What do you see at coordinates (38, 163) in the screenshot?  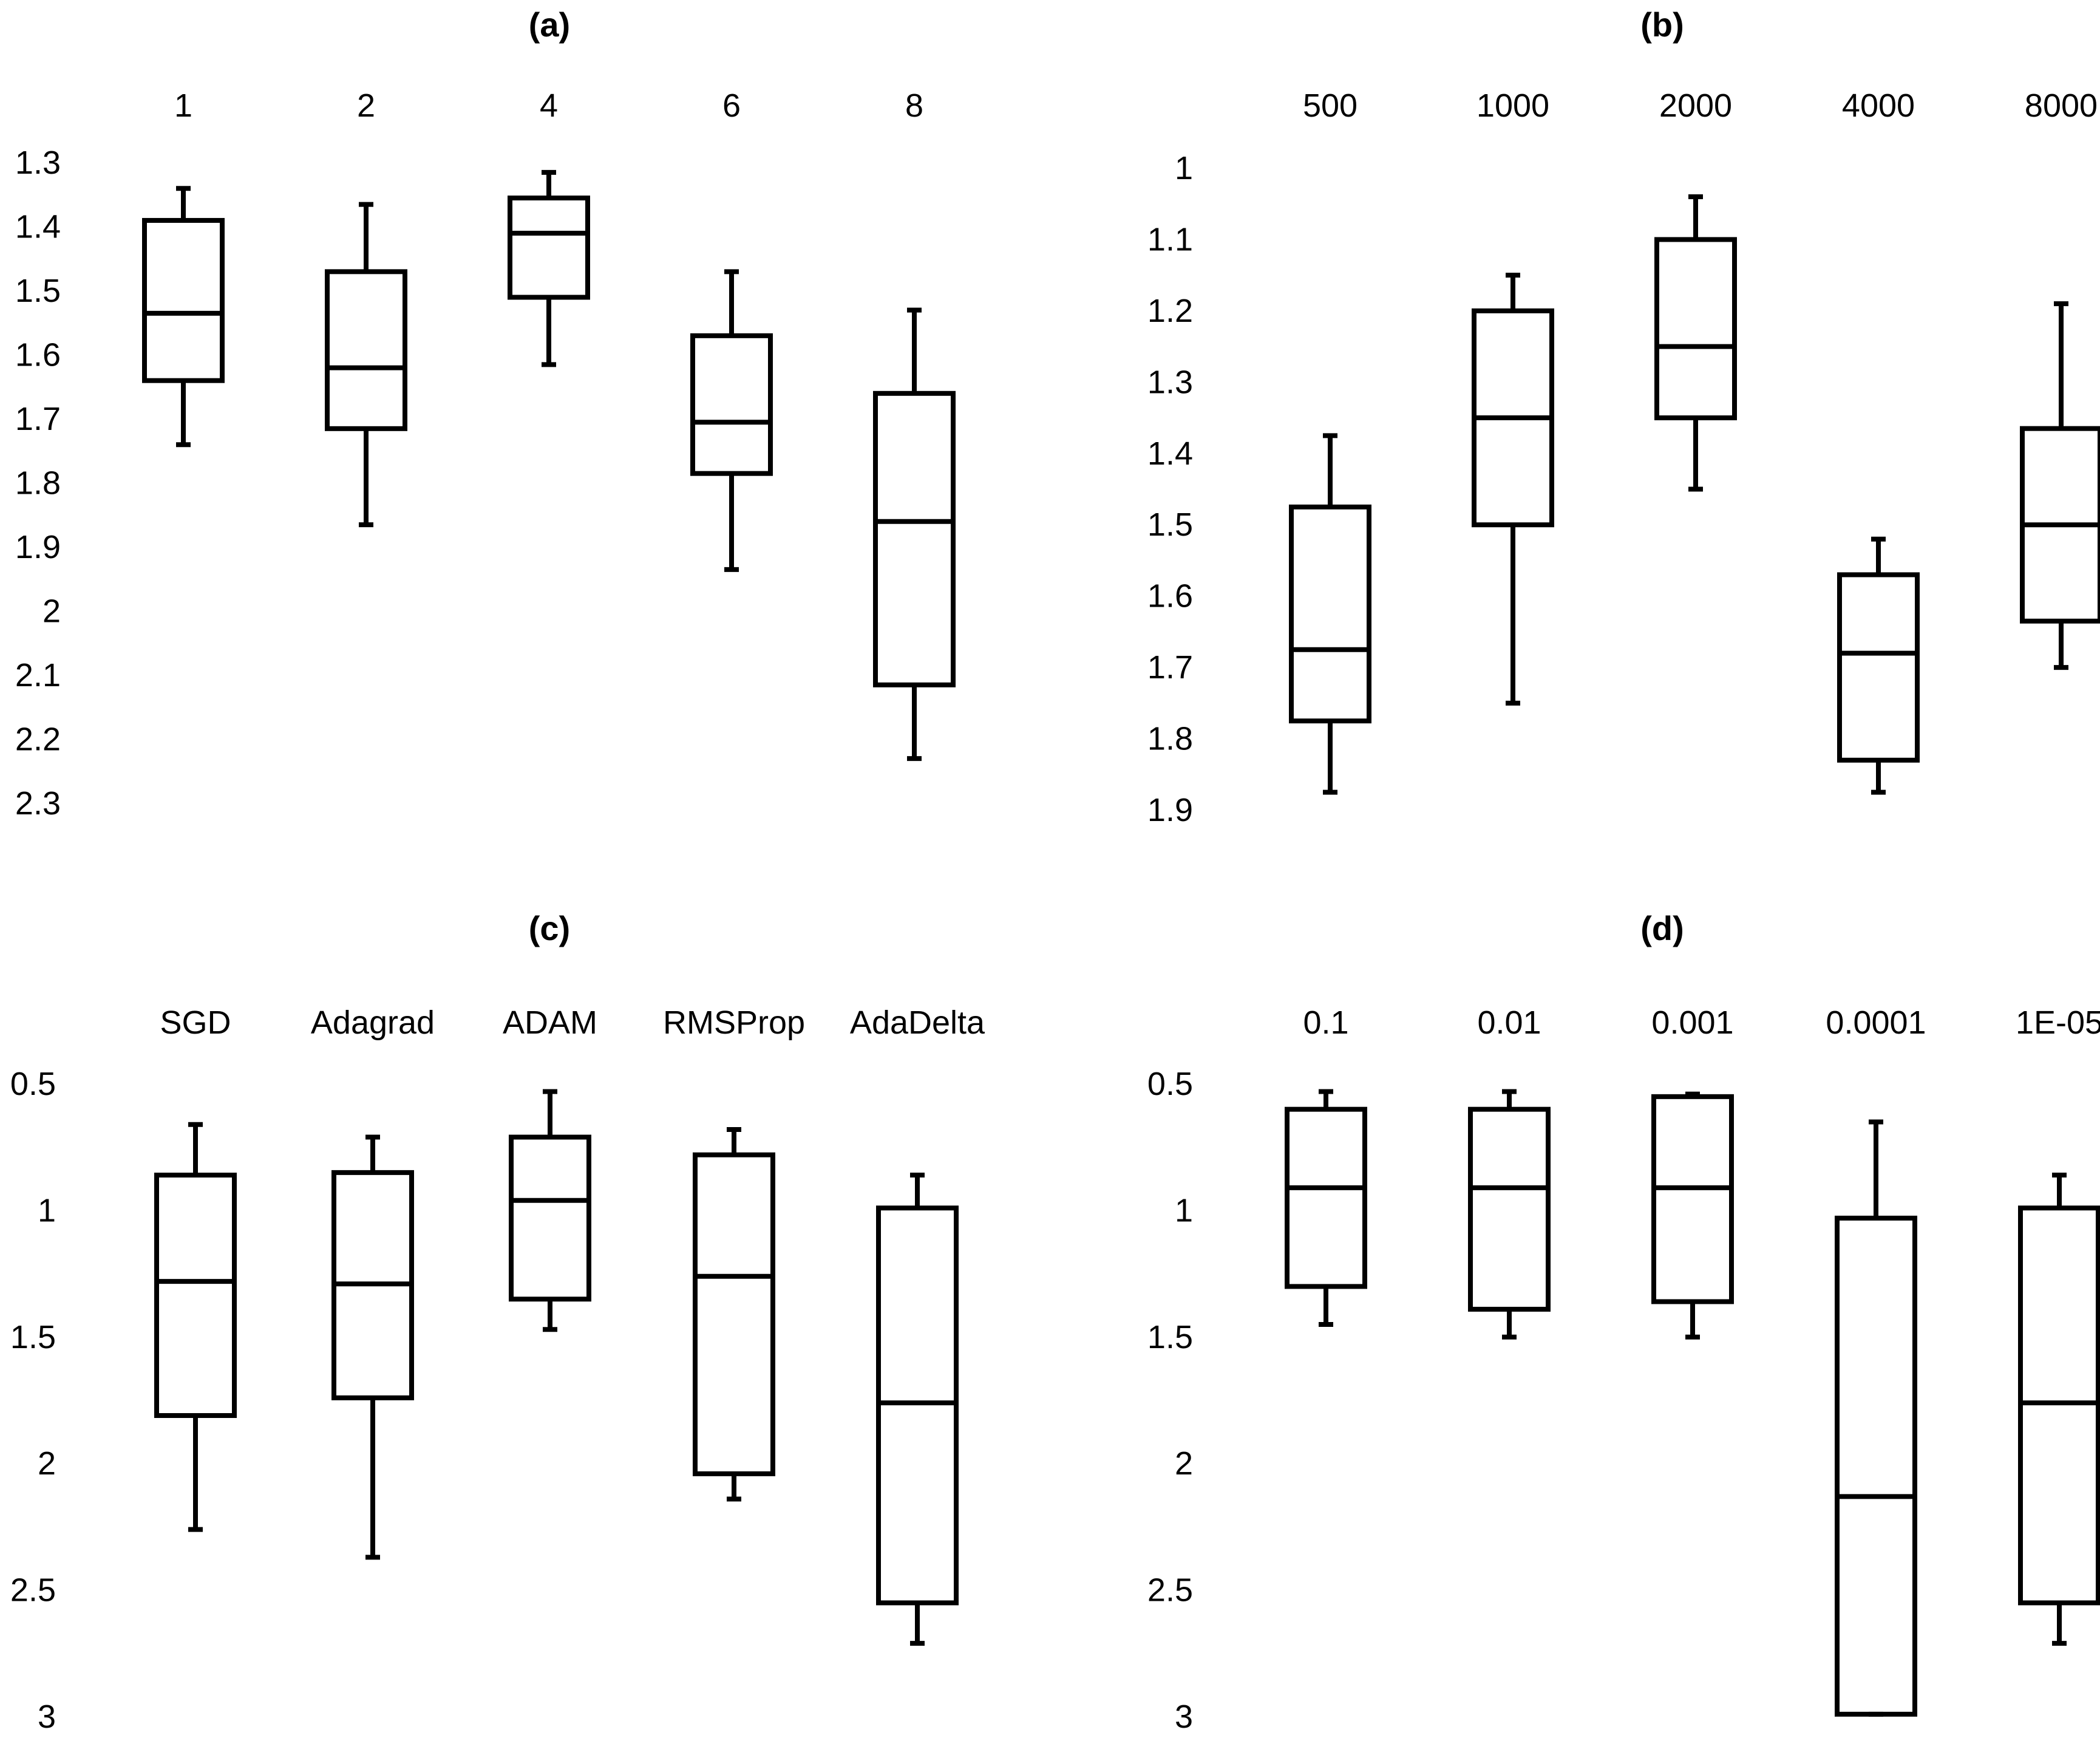 I see `y-tick-label: 1.3` at bounding box center [38, 163].